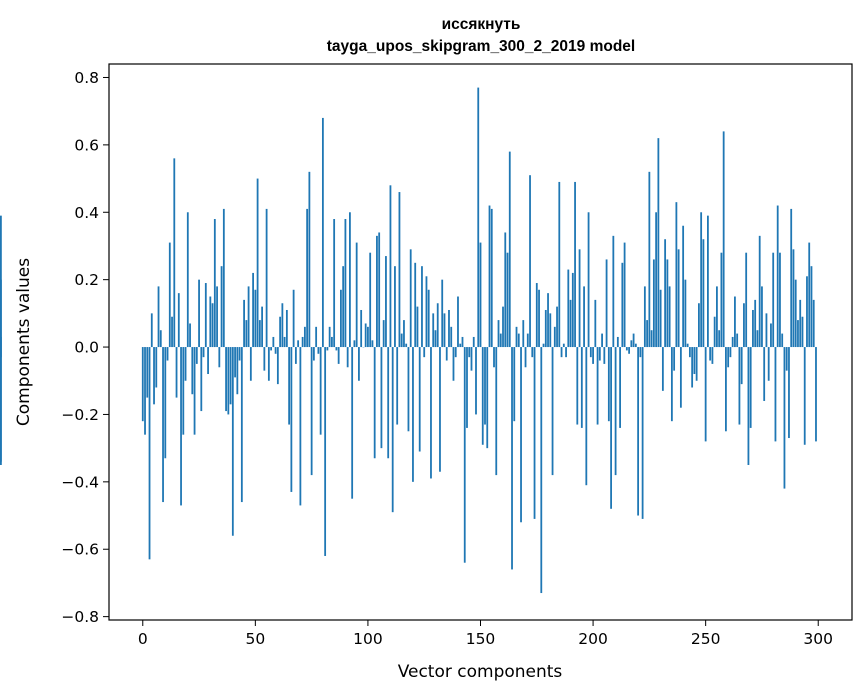 The image size is (867, 696). Describe the element at coordinates (255, 639) in the screenshot. I see `x-tick-label: 50` at that location.